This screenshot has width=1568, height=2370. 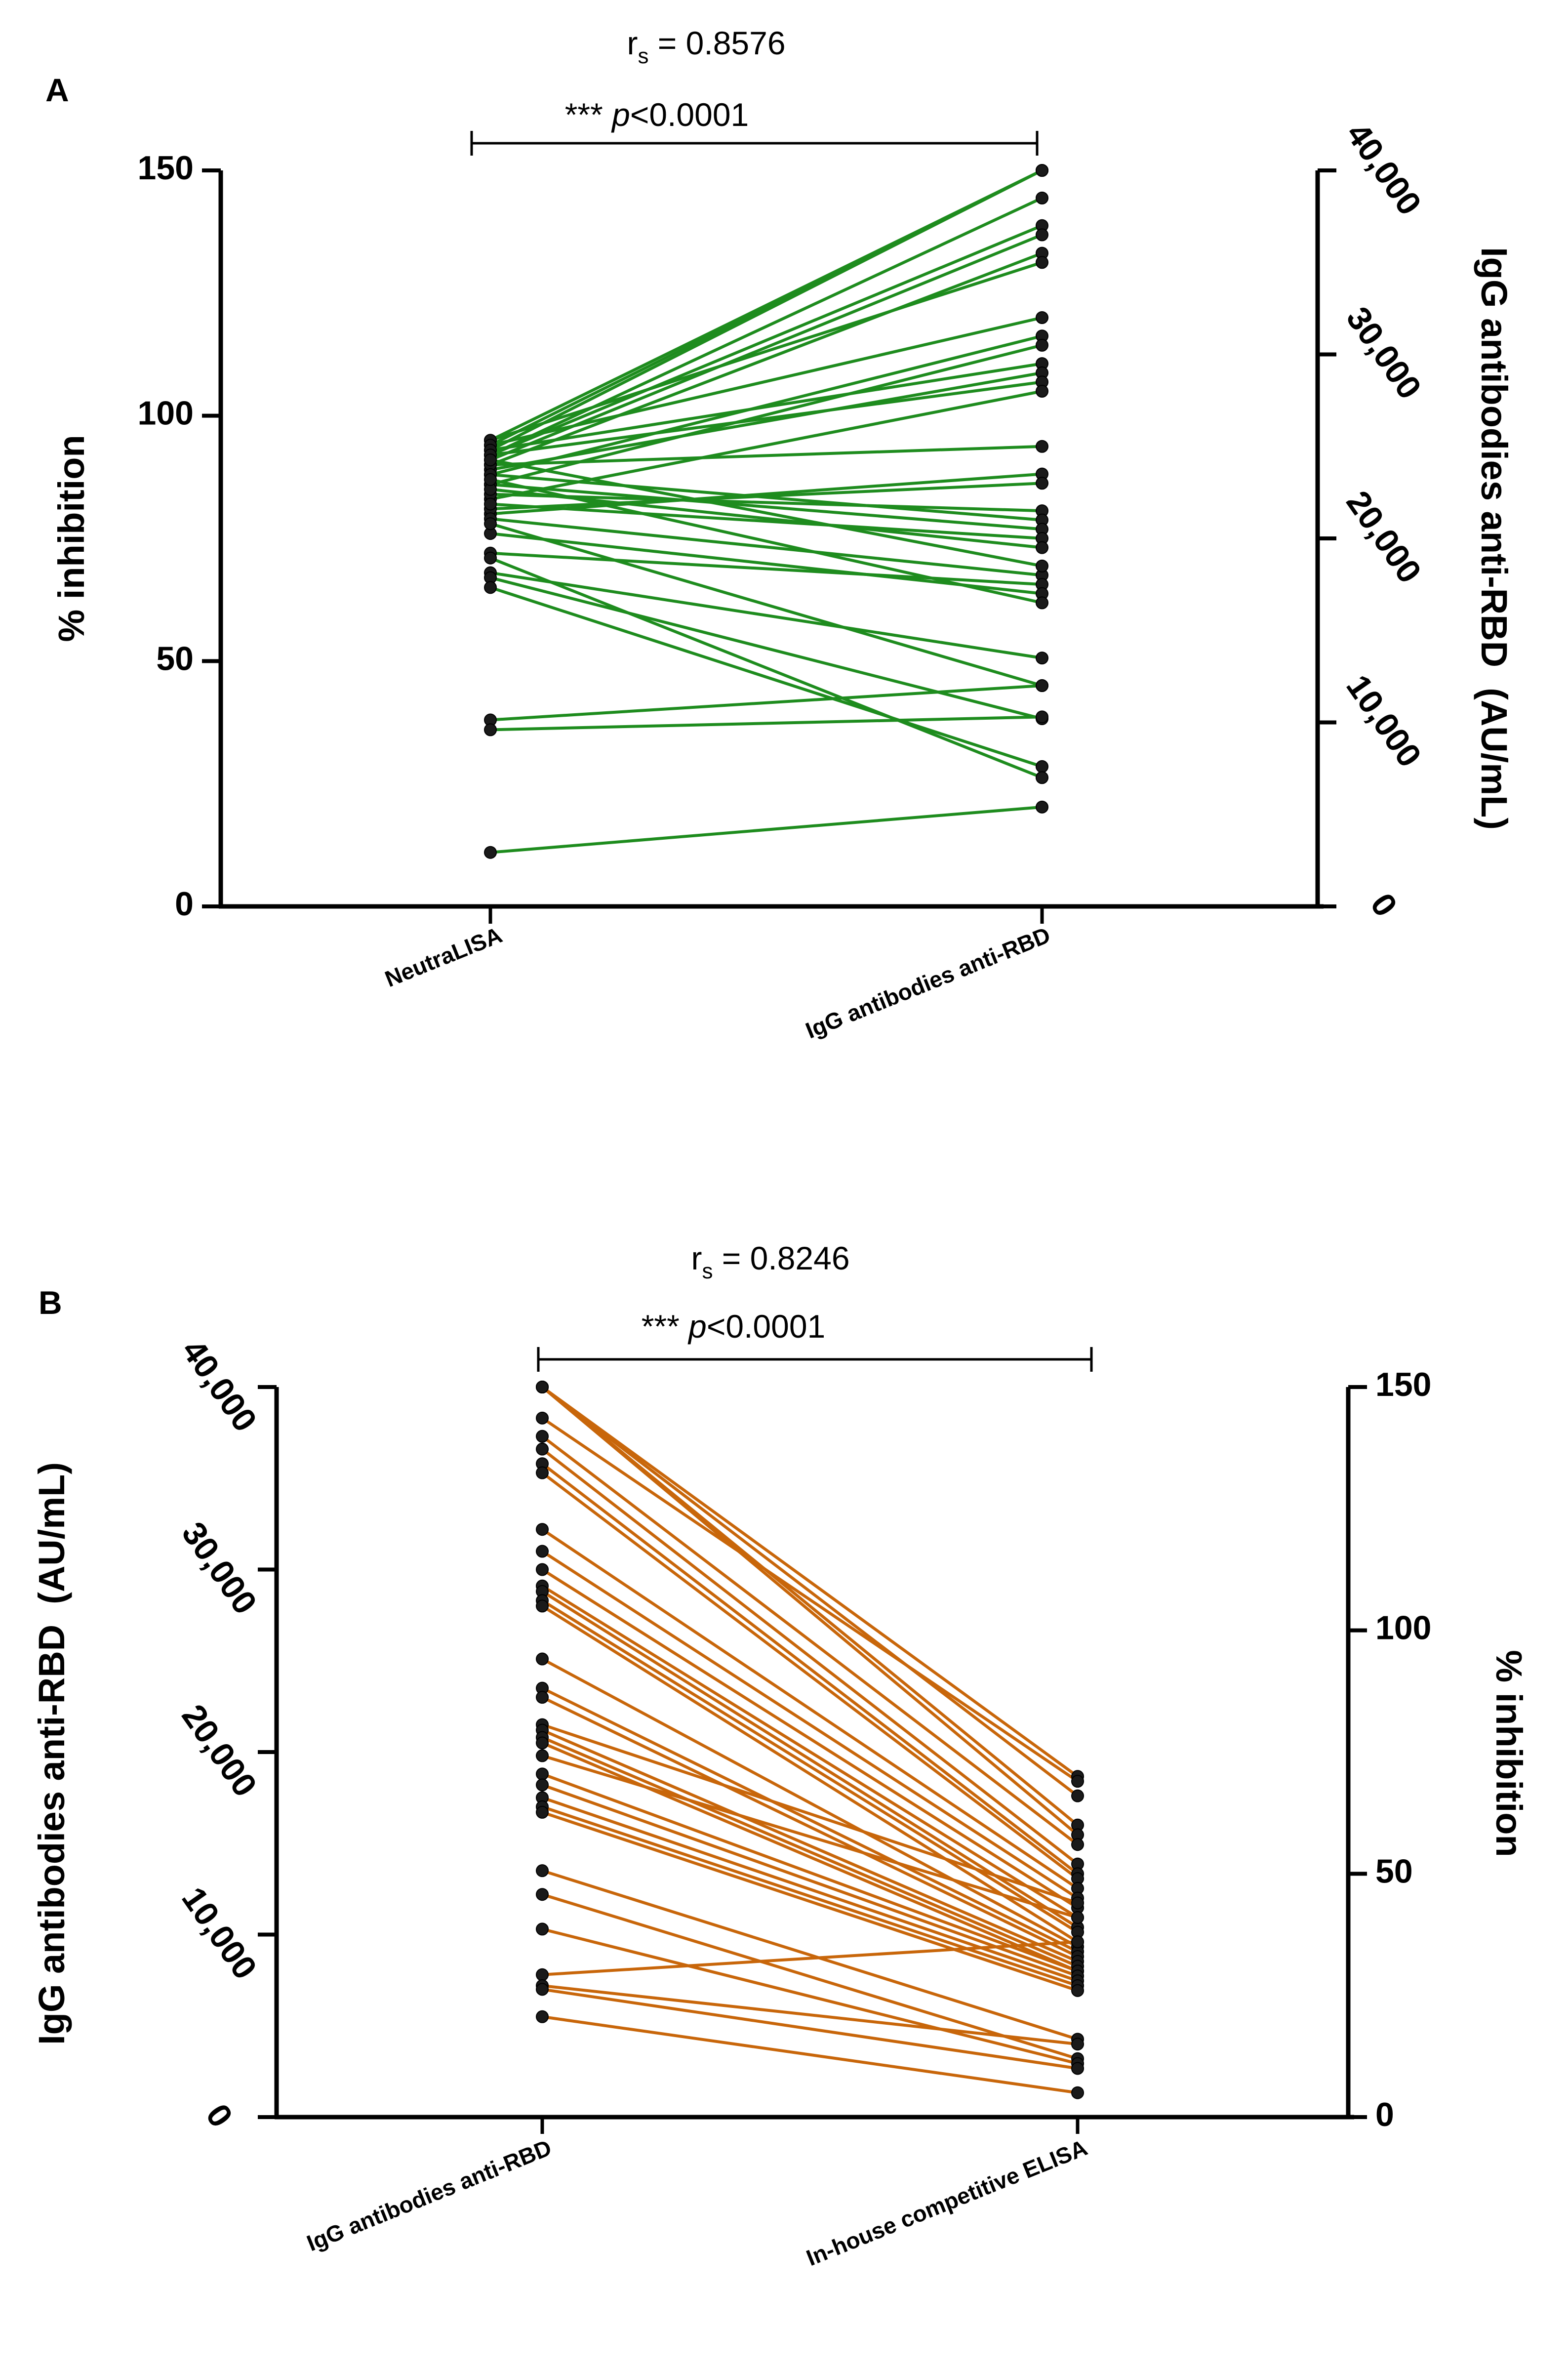 I want to click on panel-a-left-axis-title: % inhibition, so click(x=71, y=538).